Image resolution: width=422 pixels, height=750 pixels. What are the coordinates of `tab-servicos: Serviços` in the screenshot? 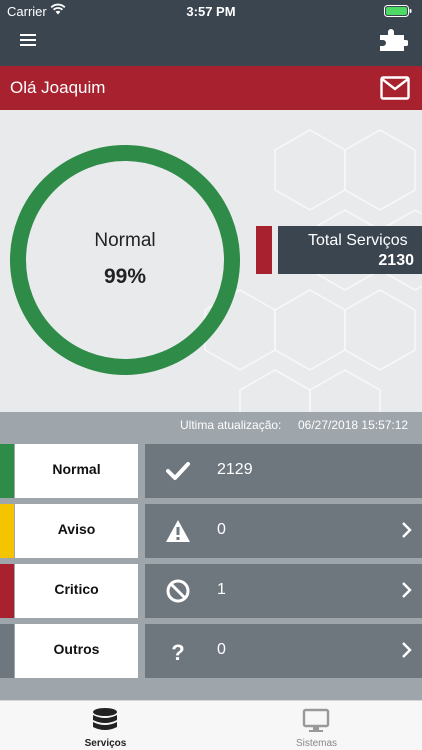 It's located at (105, 725).